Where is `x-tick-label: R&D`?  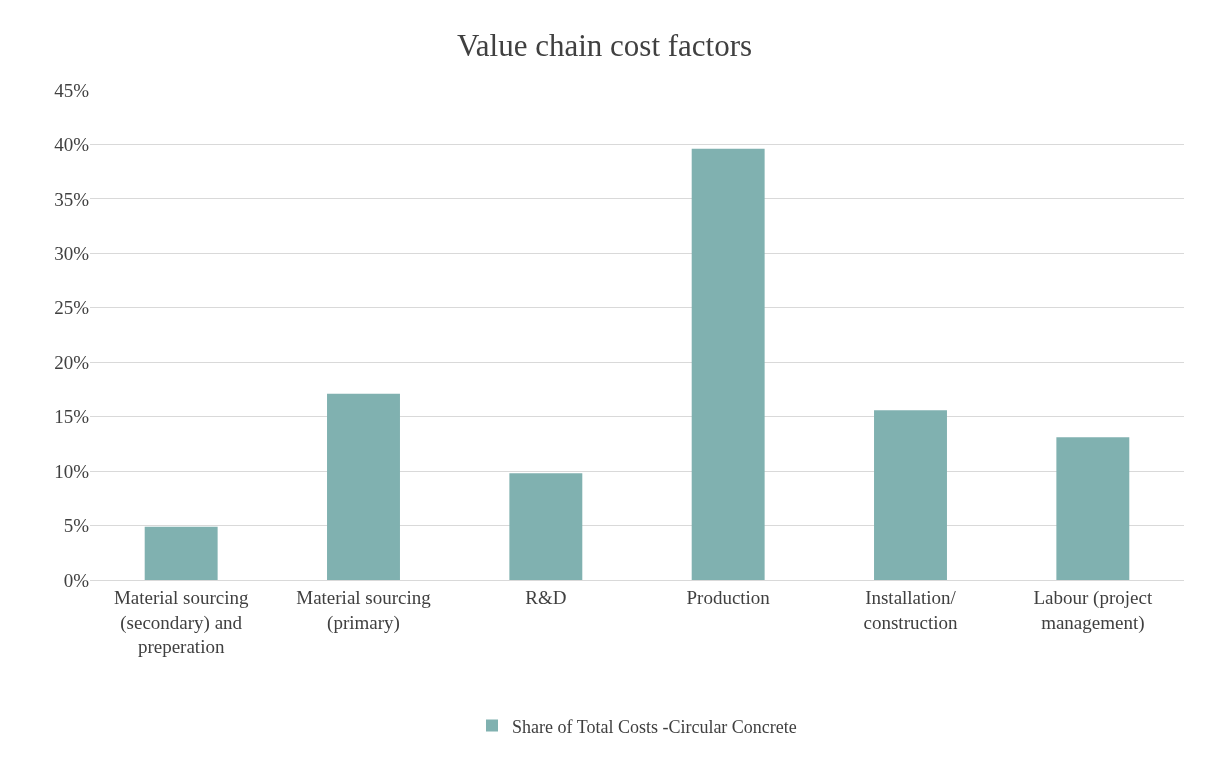 x-tick-label: R&D is located at coordinates (546, 597).